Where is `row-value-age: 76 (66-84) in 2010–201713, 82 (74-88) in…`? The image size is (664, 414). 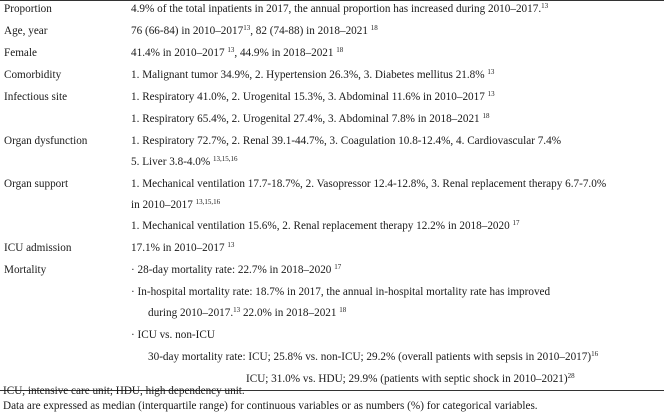
row-value-age: 76 (66-84) in 2010–201713, 82 (74-88) in… is located at coordinates (254, 31).